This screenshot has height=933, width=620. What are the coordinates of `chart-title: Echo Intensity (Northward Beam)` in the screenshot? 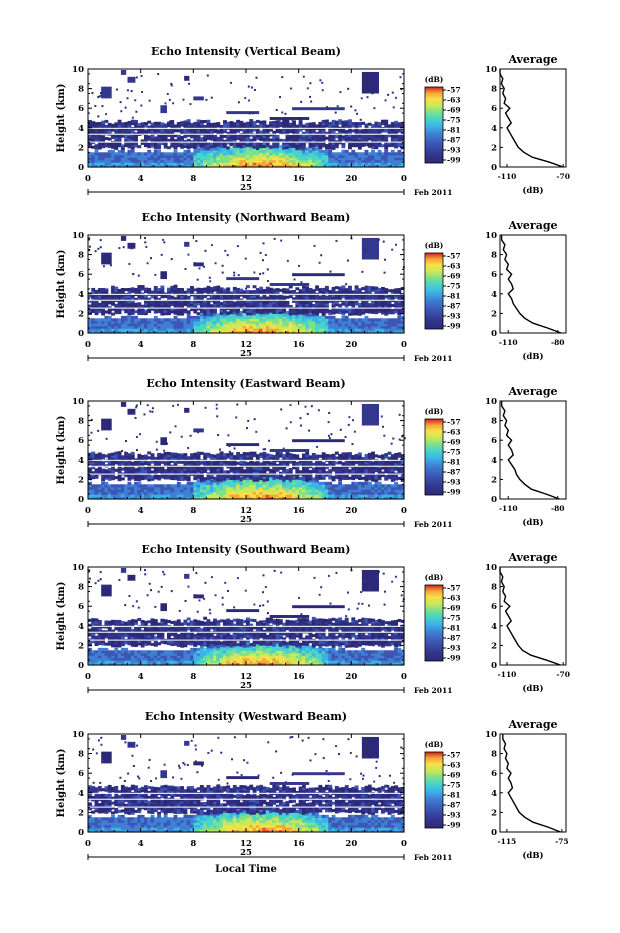 It's located at (246, 217).